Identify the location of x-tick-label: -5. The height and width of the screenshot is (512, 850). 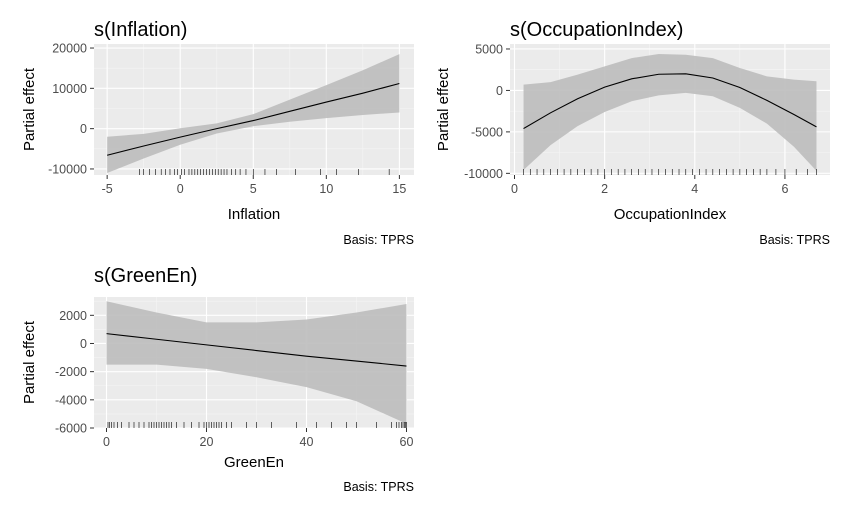
(107, 189).